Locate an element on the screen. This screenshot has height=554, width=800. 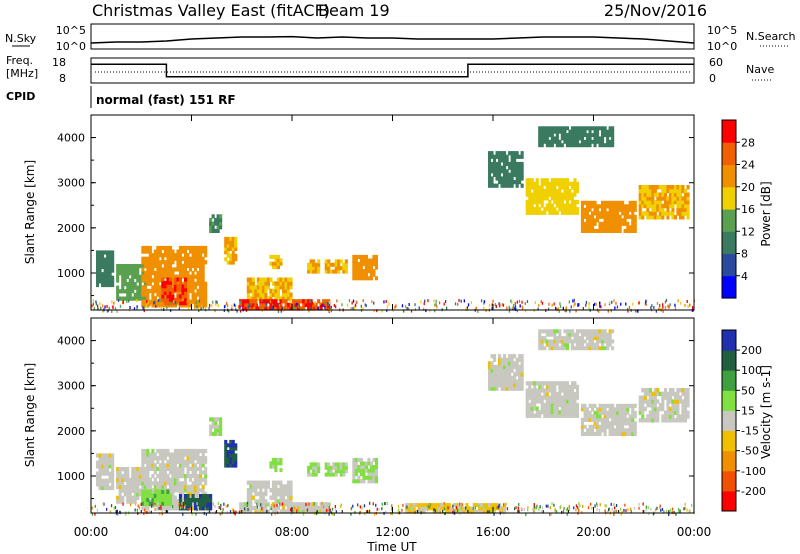
power-ylabel: Slant Range [km] is located at coordinates (30, 212).